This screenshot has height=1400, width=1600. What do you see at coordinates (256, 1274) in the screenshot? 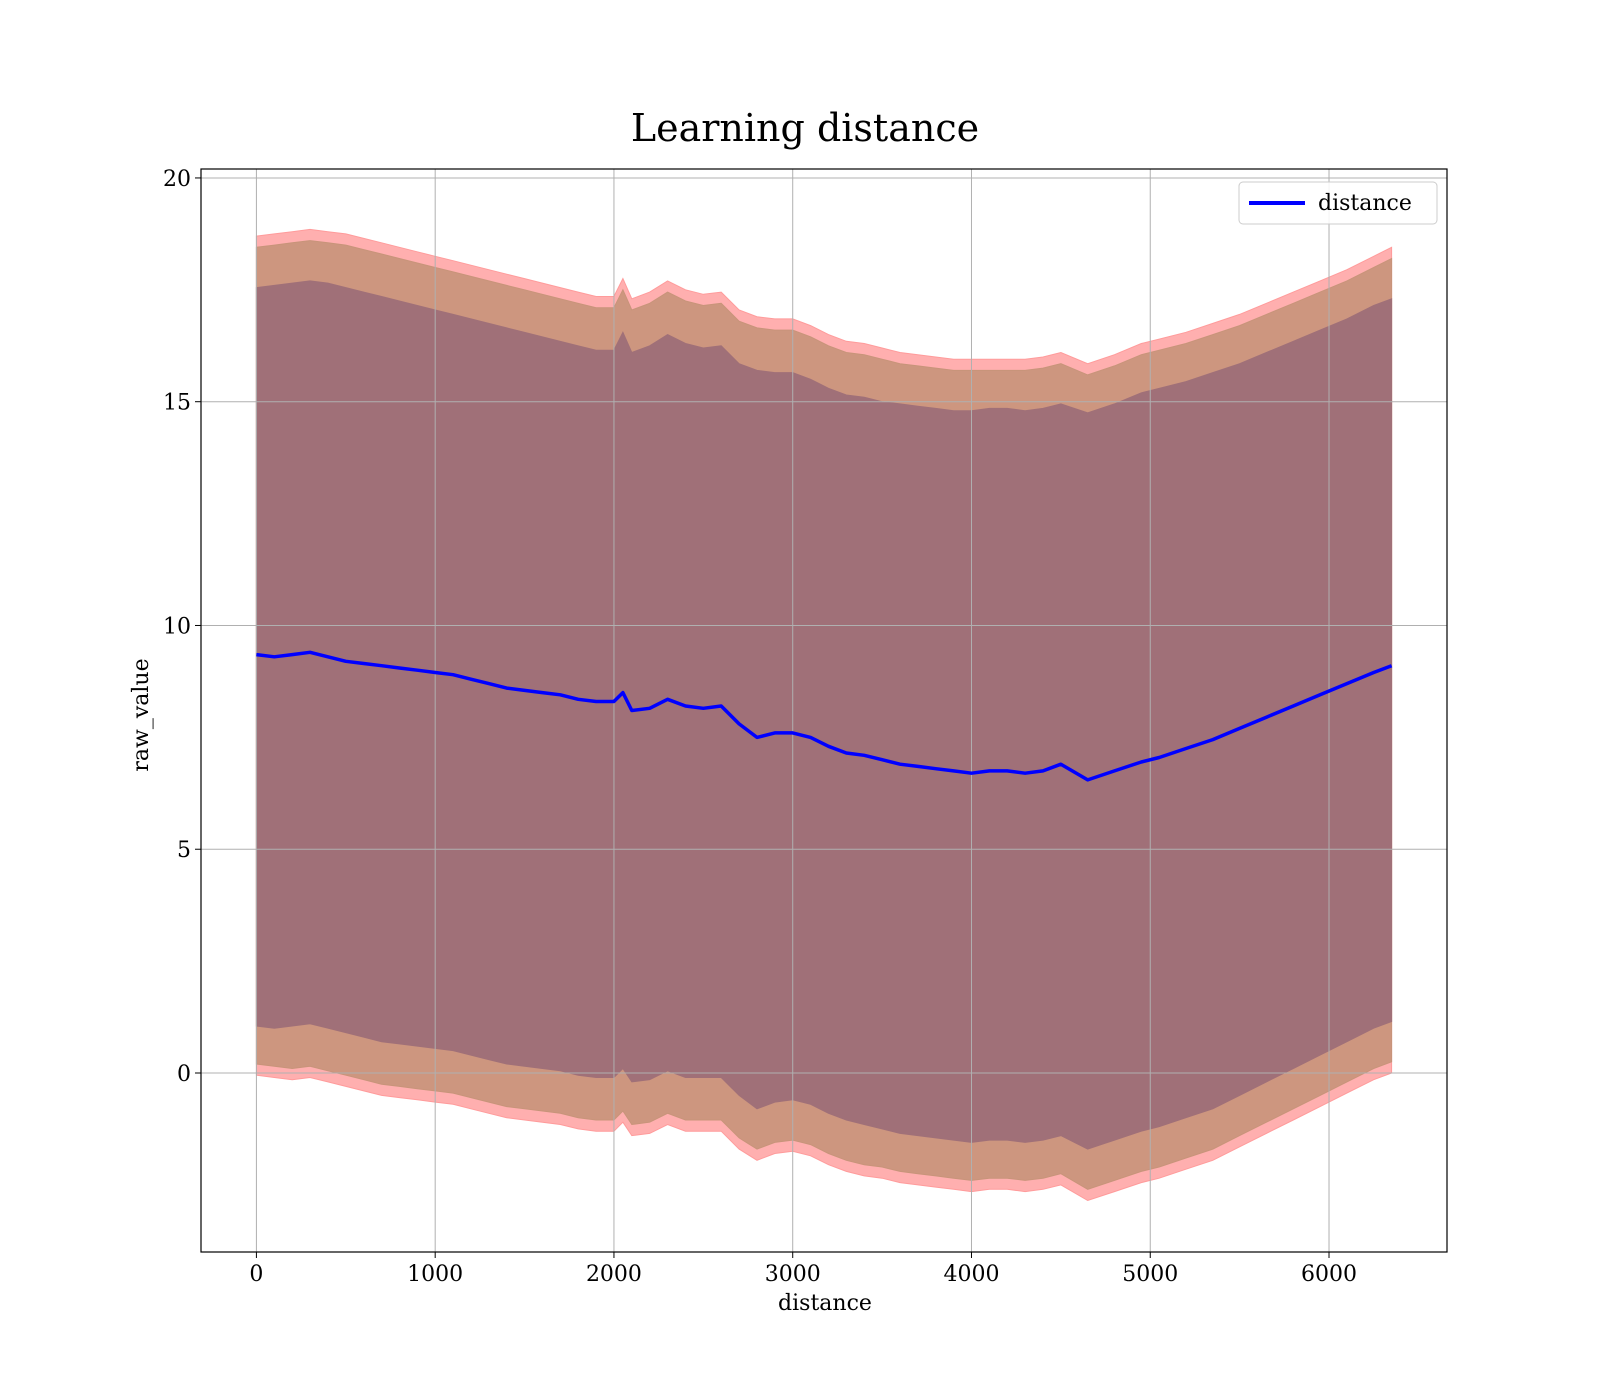
I see `x-tick-label: 0` at bounding box center [256, 1274].